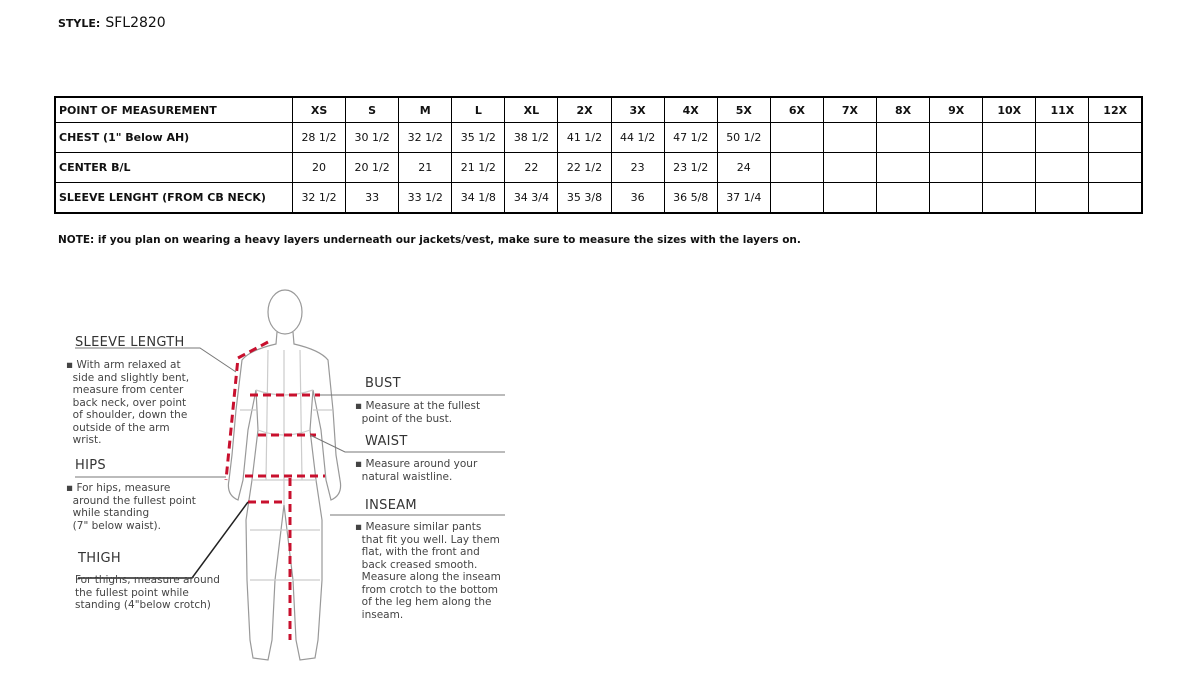  I want to click on style-label: STYLE:, so click(79, 23).